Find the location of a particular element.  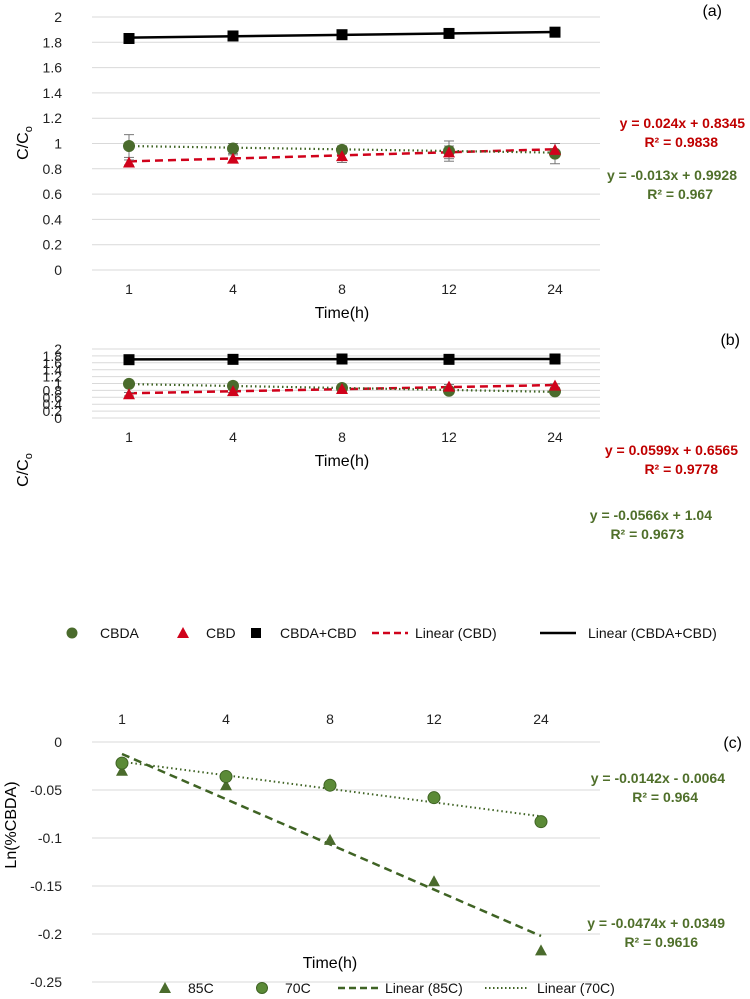

trendline-s85 is located at coordinates (331, 845).